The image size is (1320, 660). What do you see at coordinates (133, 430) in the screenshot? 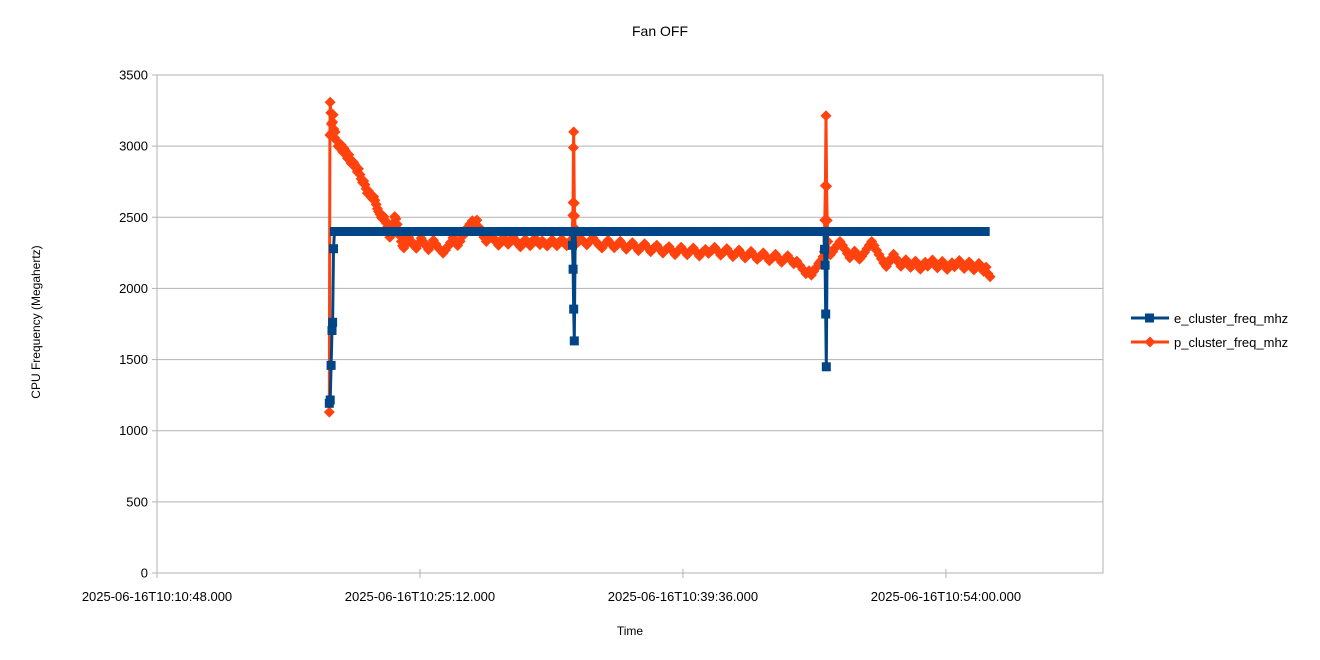
I see `y-tick-label: 1000` at bounding box center [133, 430].